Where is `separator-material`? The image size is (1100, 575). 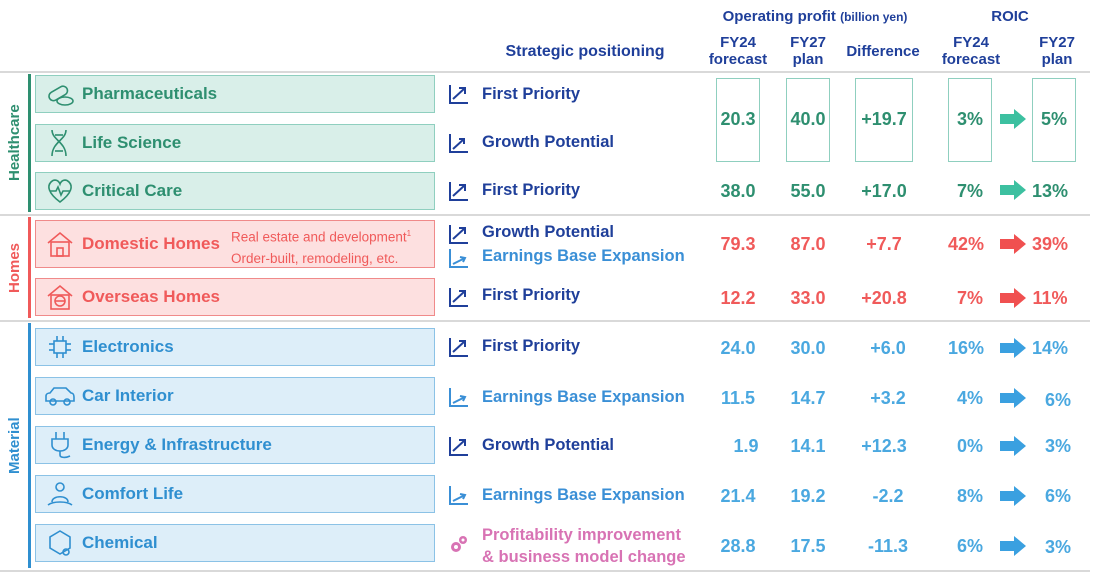 separator-material is located at coordinates (545, 321).